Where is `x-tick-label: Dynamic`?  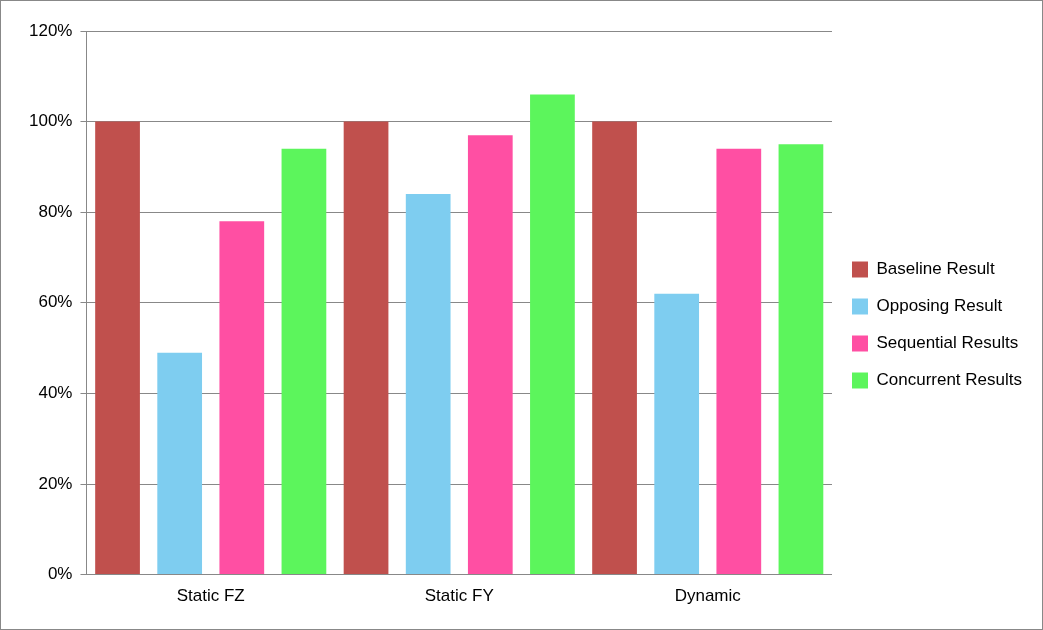 x-tick-label: Dynamic is located at coordinates (708, 596).